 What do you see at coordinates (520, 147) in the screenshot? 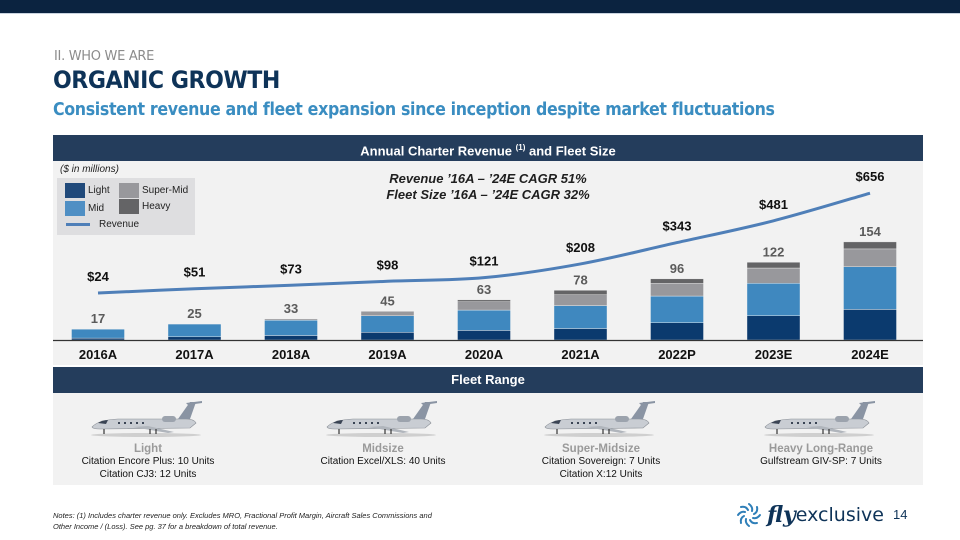
I see `chart-title-footnote: (1)` at bounding box center [520, 147].